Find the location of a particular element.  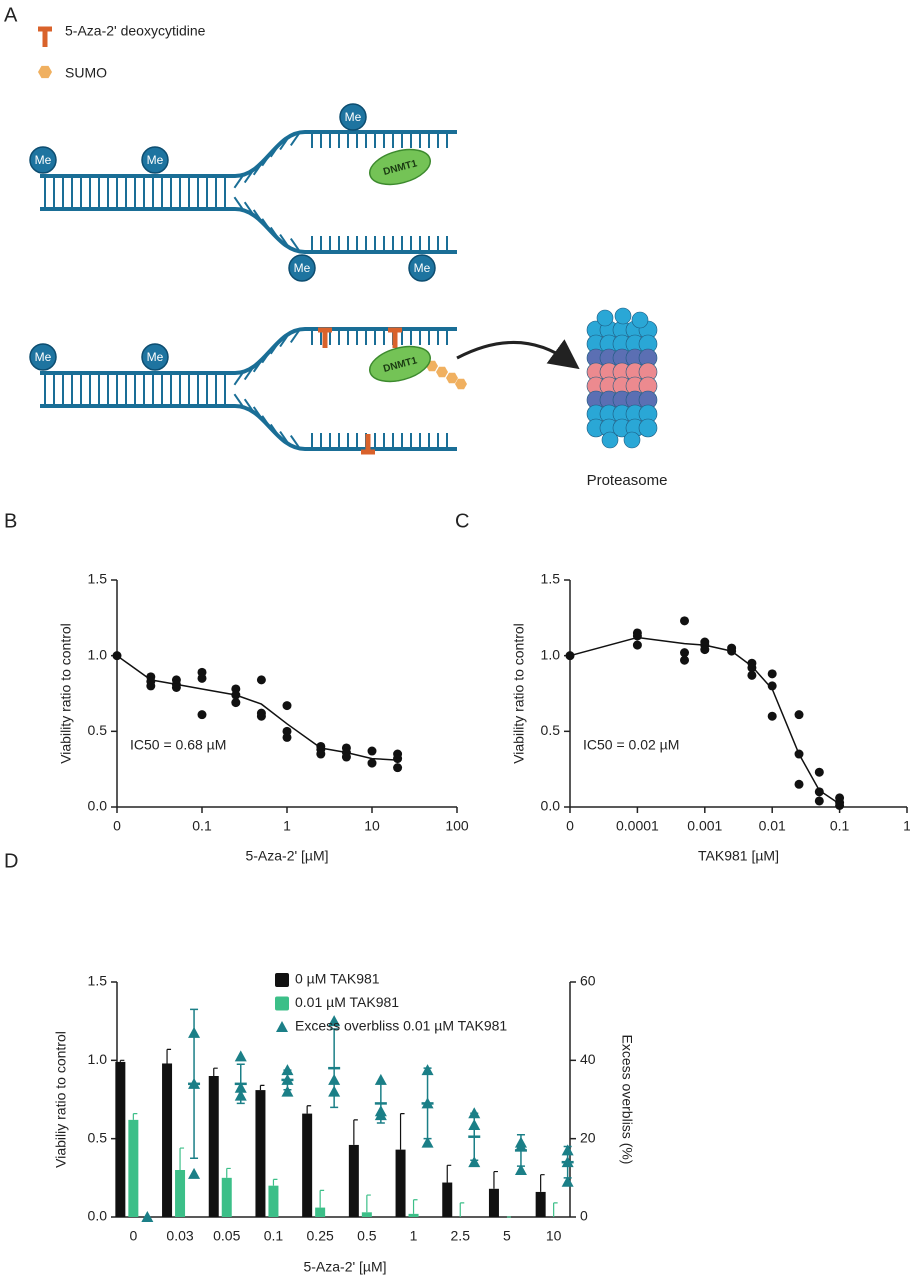

y-tick-label: 0.5 is located at coordinates (98, 1137).